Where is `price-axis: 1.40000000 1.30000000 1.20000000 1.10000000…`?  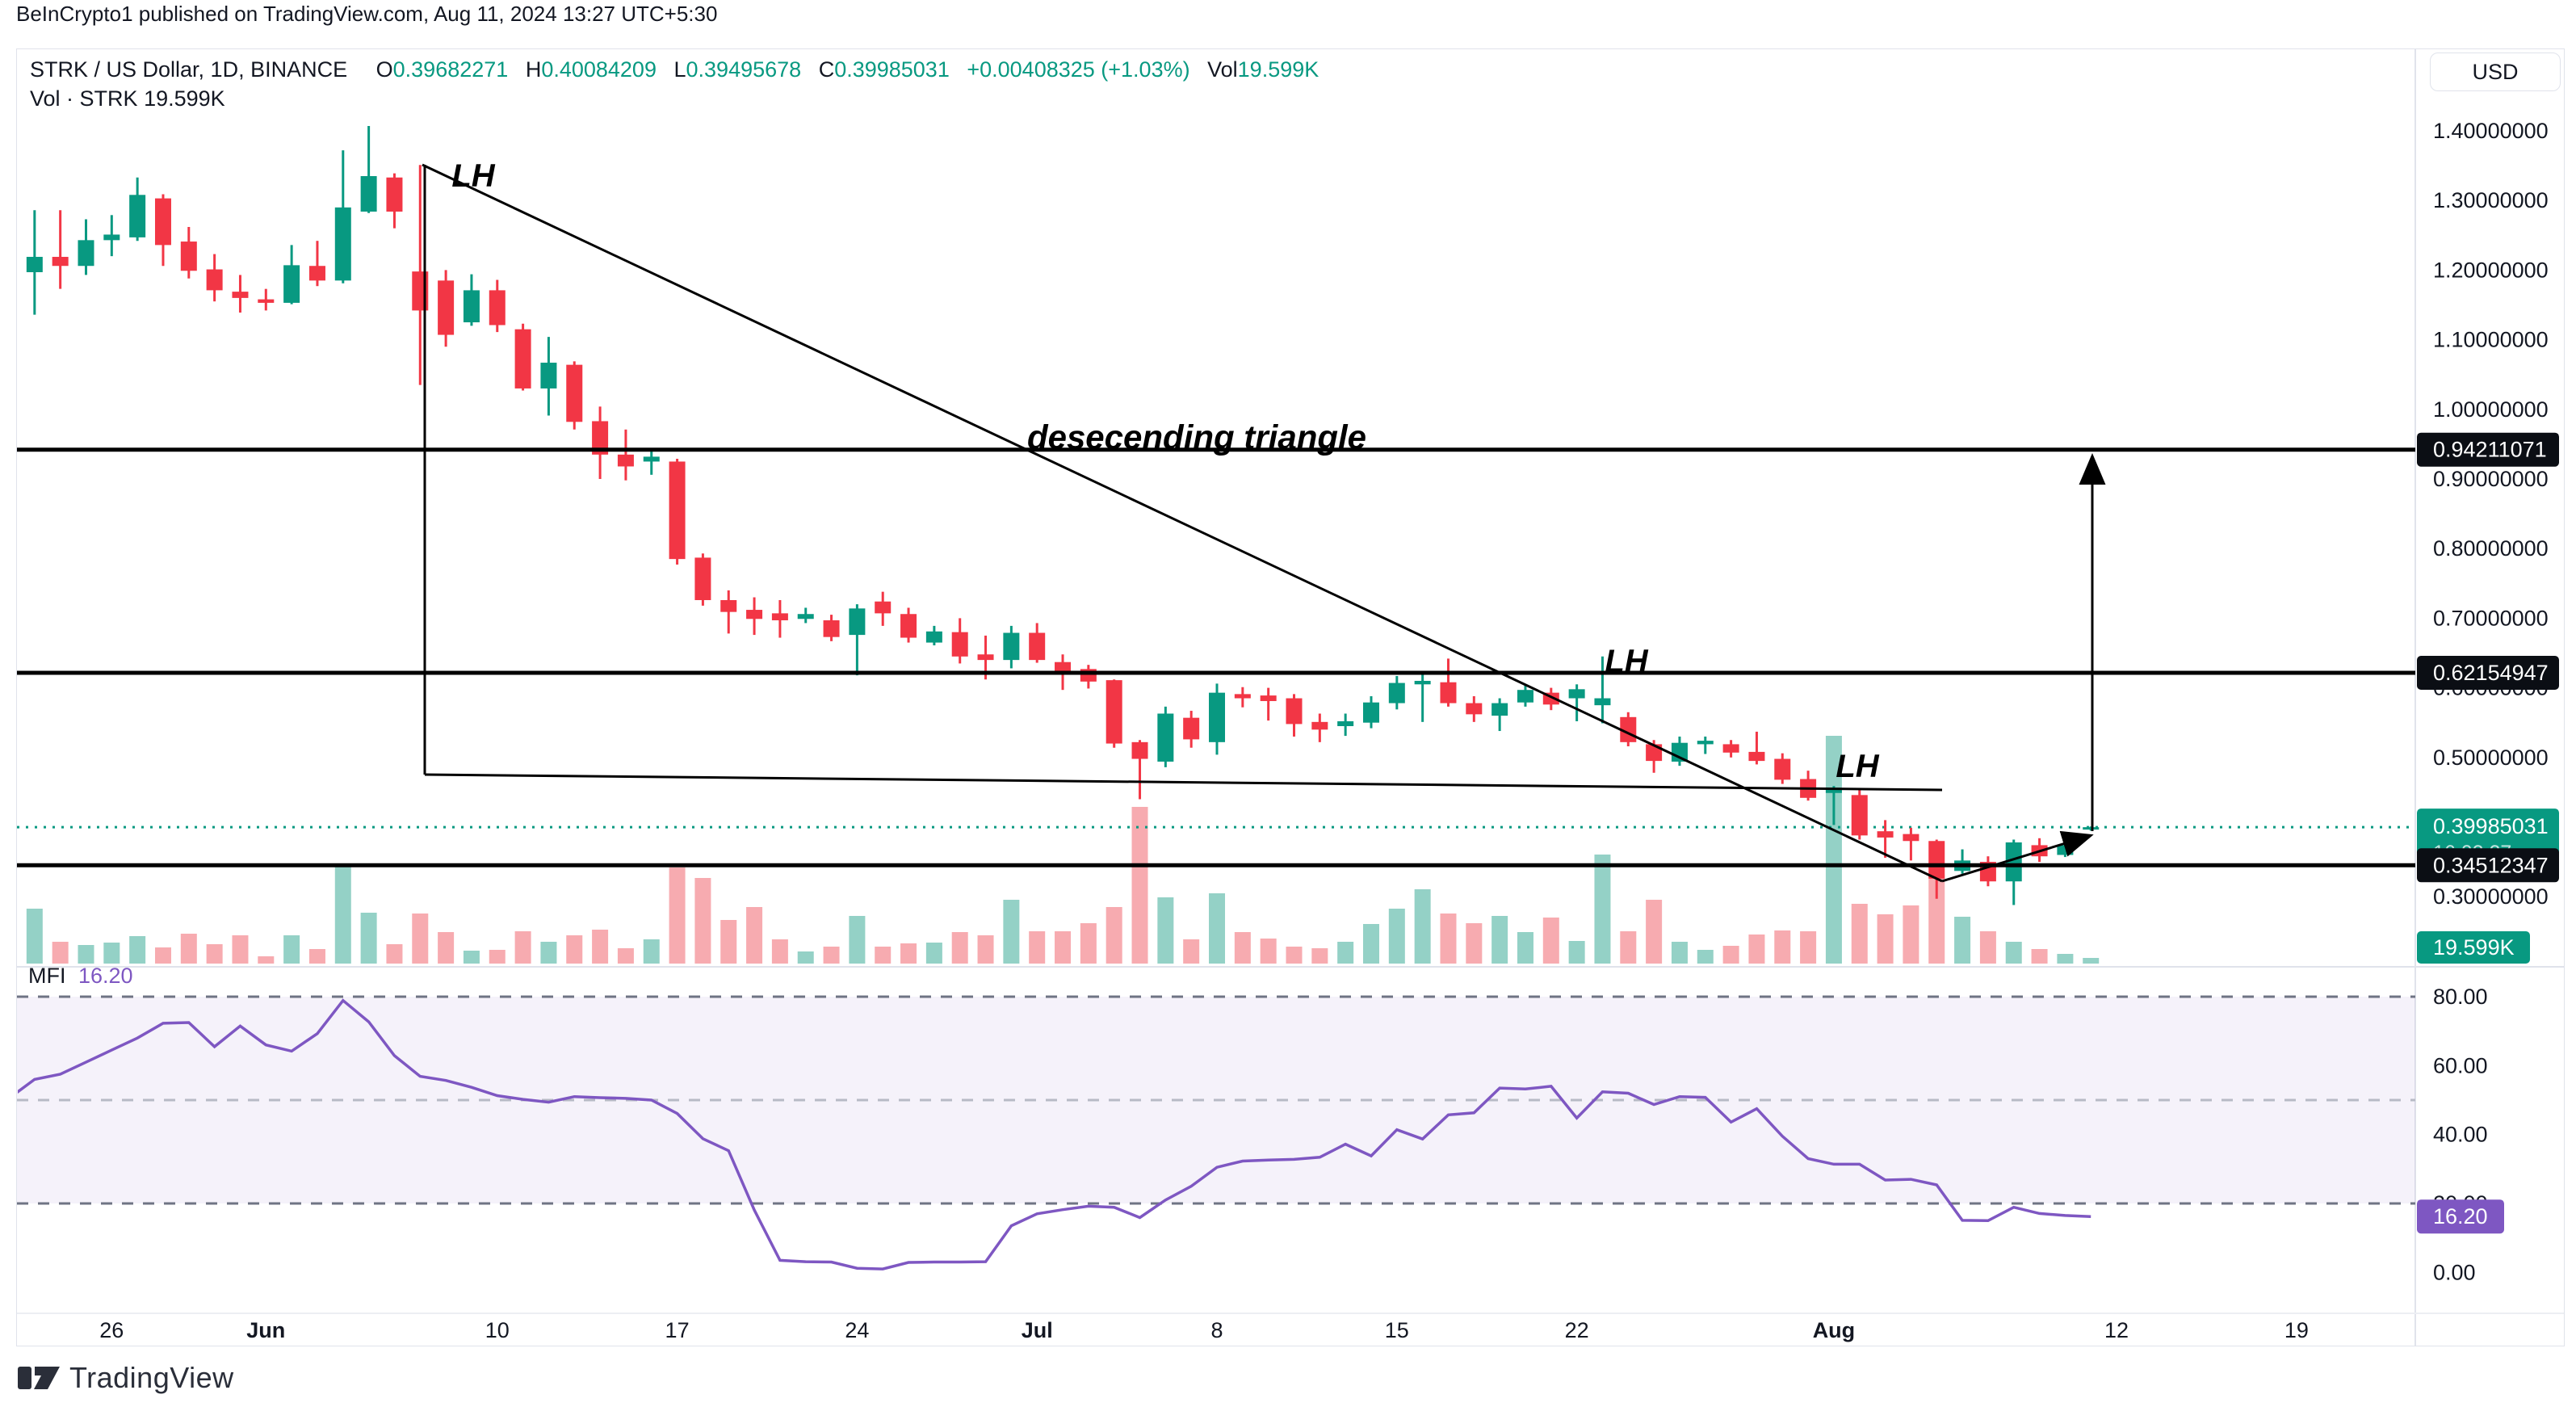
price-axis: 1.40000000 1.30000000 1.20000000 1.10000000… is located at coordinates (2491, 701).